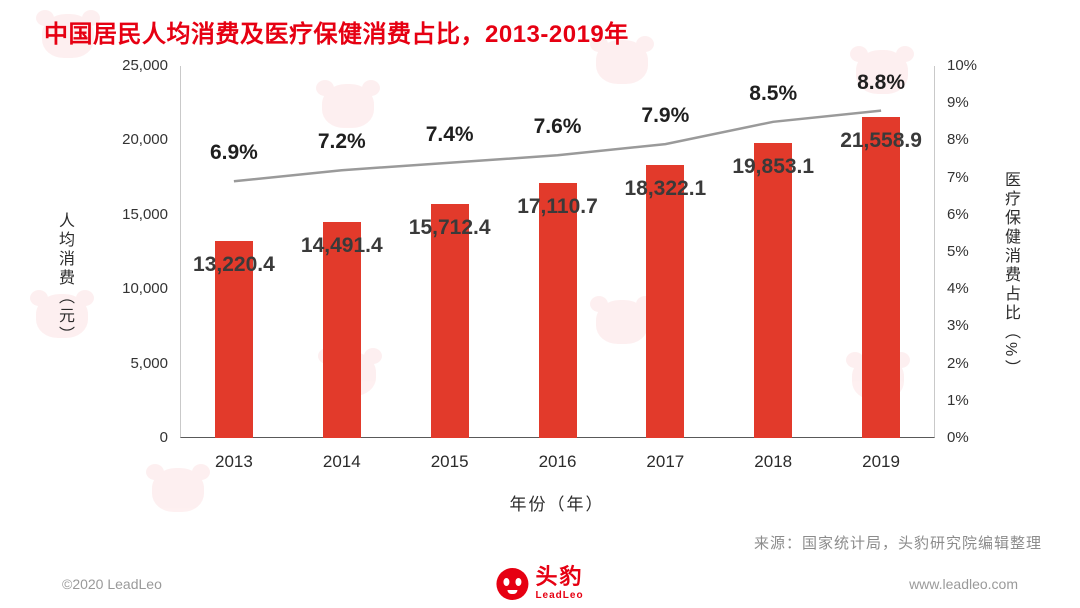 The image size is (1080, 608). I want to click on x-tick-label: 2019, so click(881, 461).